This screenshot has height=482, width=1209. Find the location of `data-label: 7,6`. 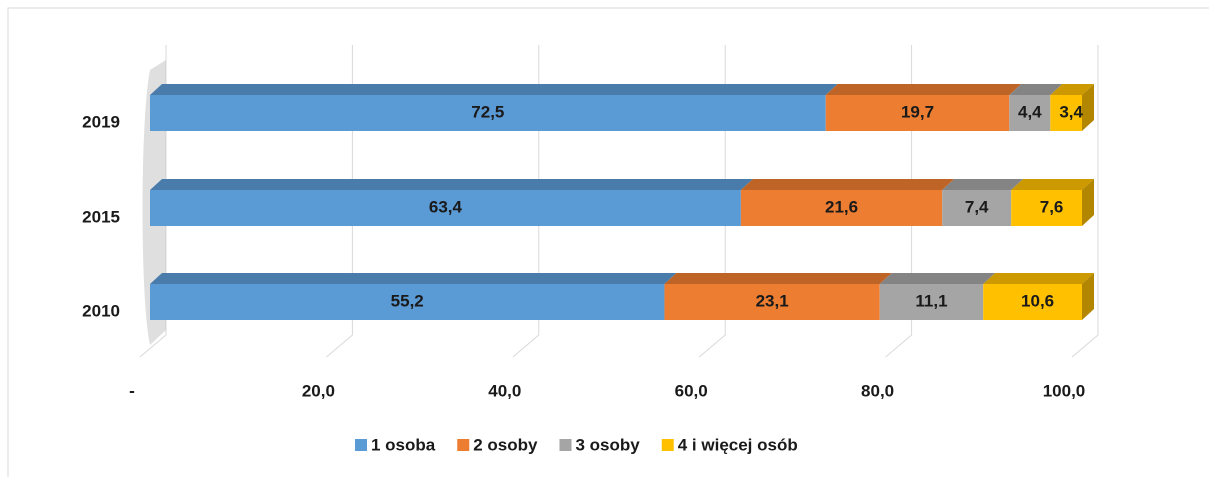

data-label: 7,6 is located at coordinates (1052, 206).